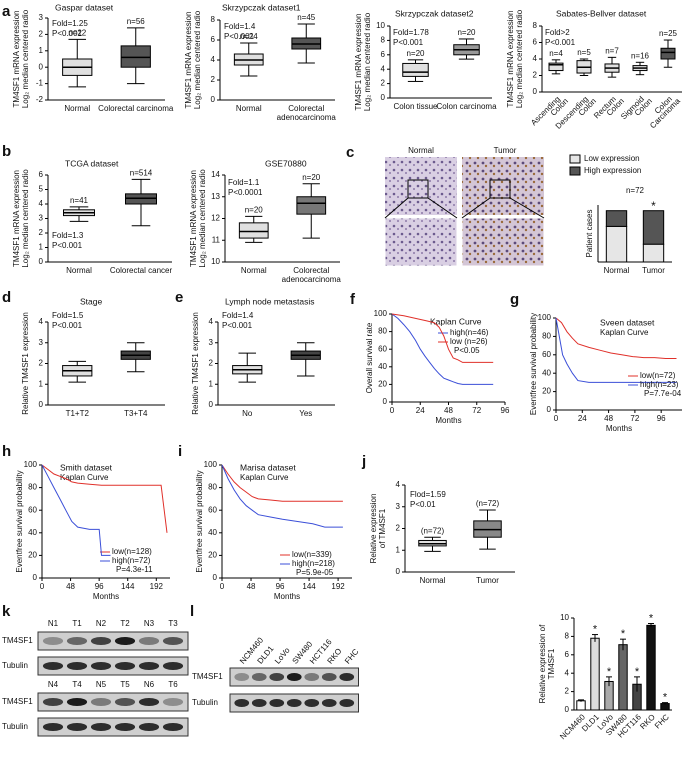 Image resolution: width=685 pixels, height=767 pixels. What do you see at coordinates (551, 663) in the screenshot?
I see `y-axis-label: TM4SF1` at bounding box center [551, 663].